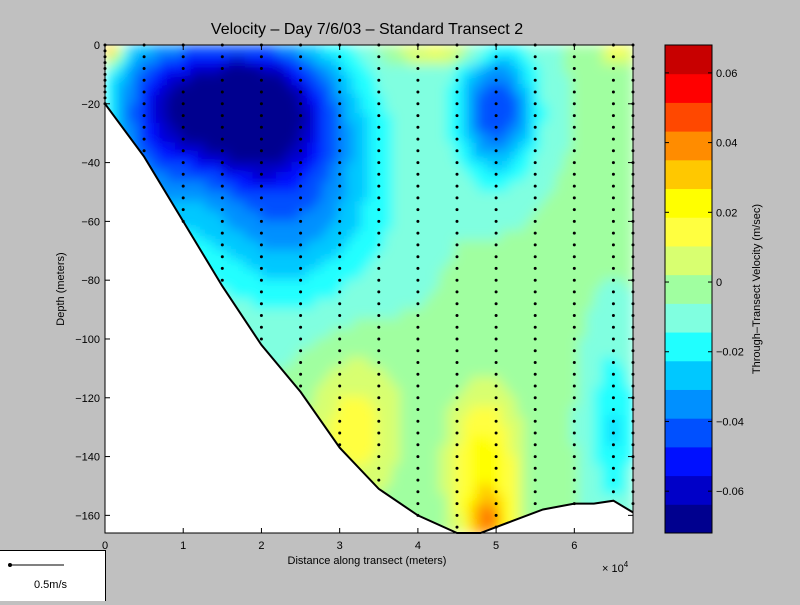  I want to click on colorbar-tick-label: −0.06, so click(730, 492).